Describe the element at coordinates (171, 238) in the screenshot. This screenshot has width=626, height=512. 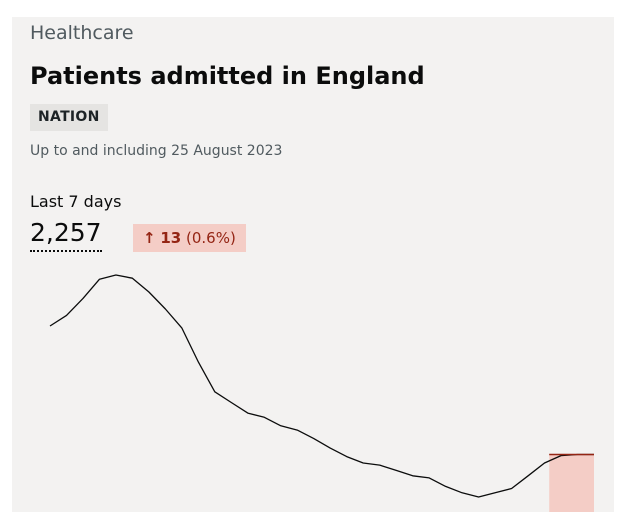
I see `change-amount: 13` at that location.